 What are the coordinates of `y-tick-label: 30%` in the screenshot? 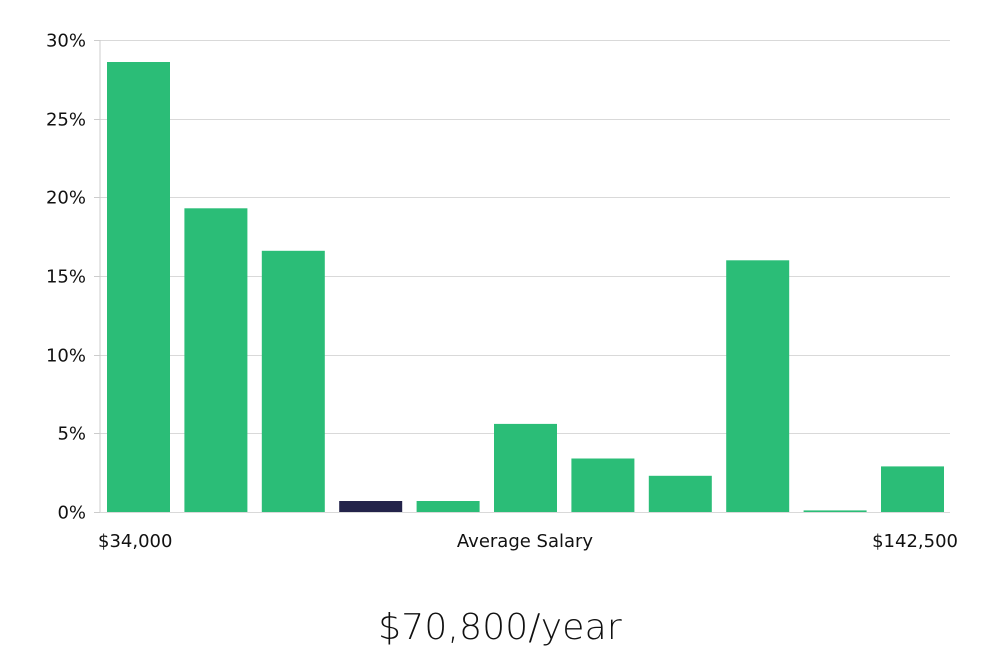 It's located at (66, 41).